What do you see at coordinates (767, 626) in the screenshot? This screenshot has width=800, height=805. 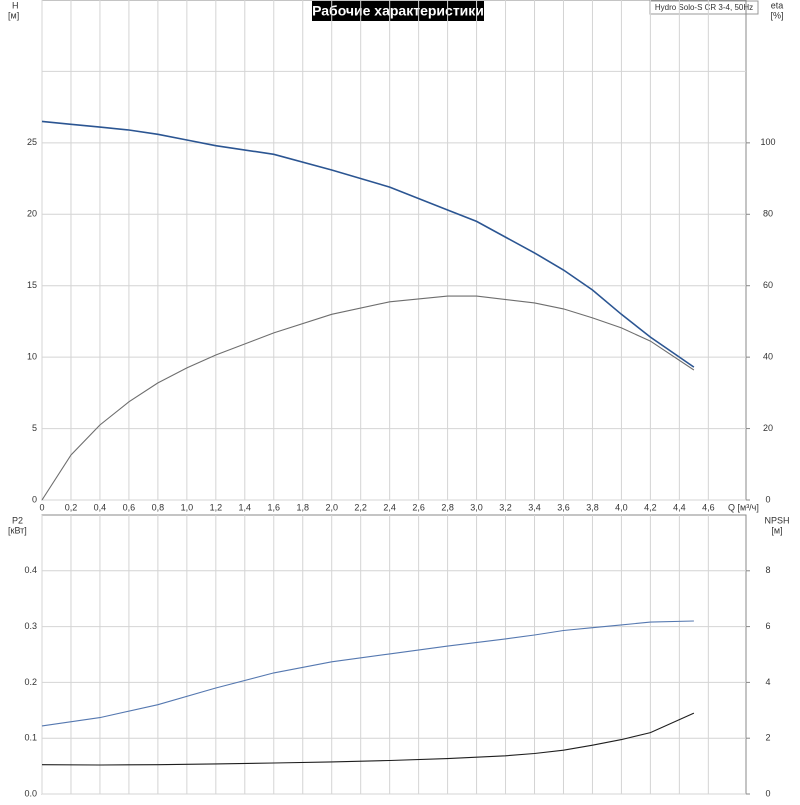 I see `y2-tick-label: 6` at bounding box center [767, 626].